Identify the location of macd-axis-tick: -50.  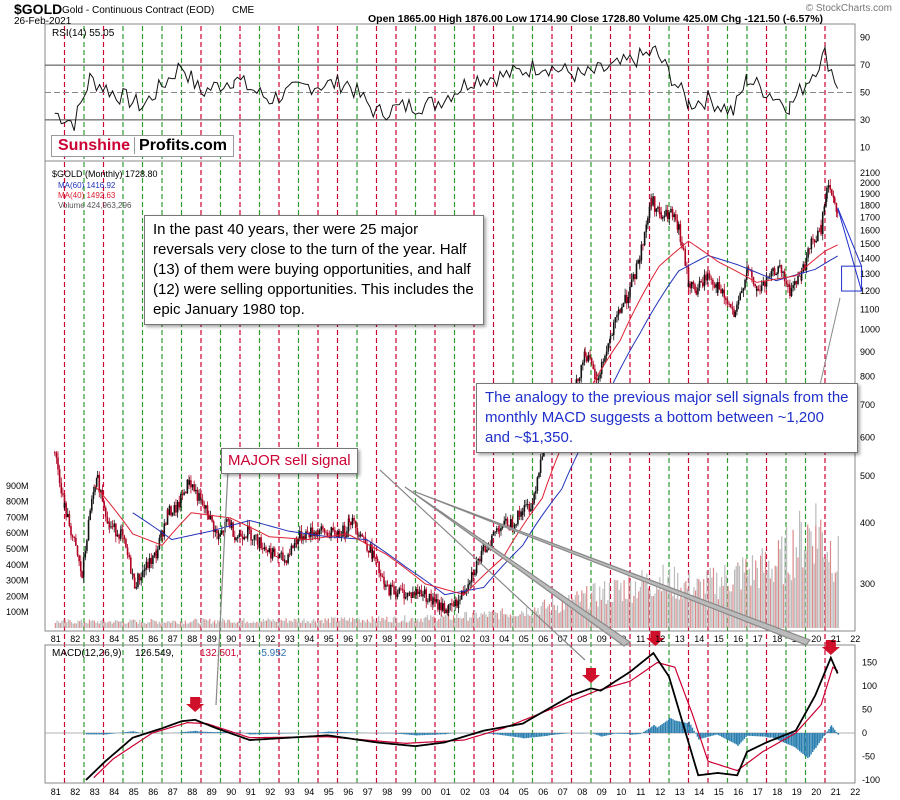
(868, 757).